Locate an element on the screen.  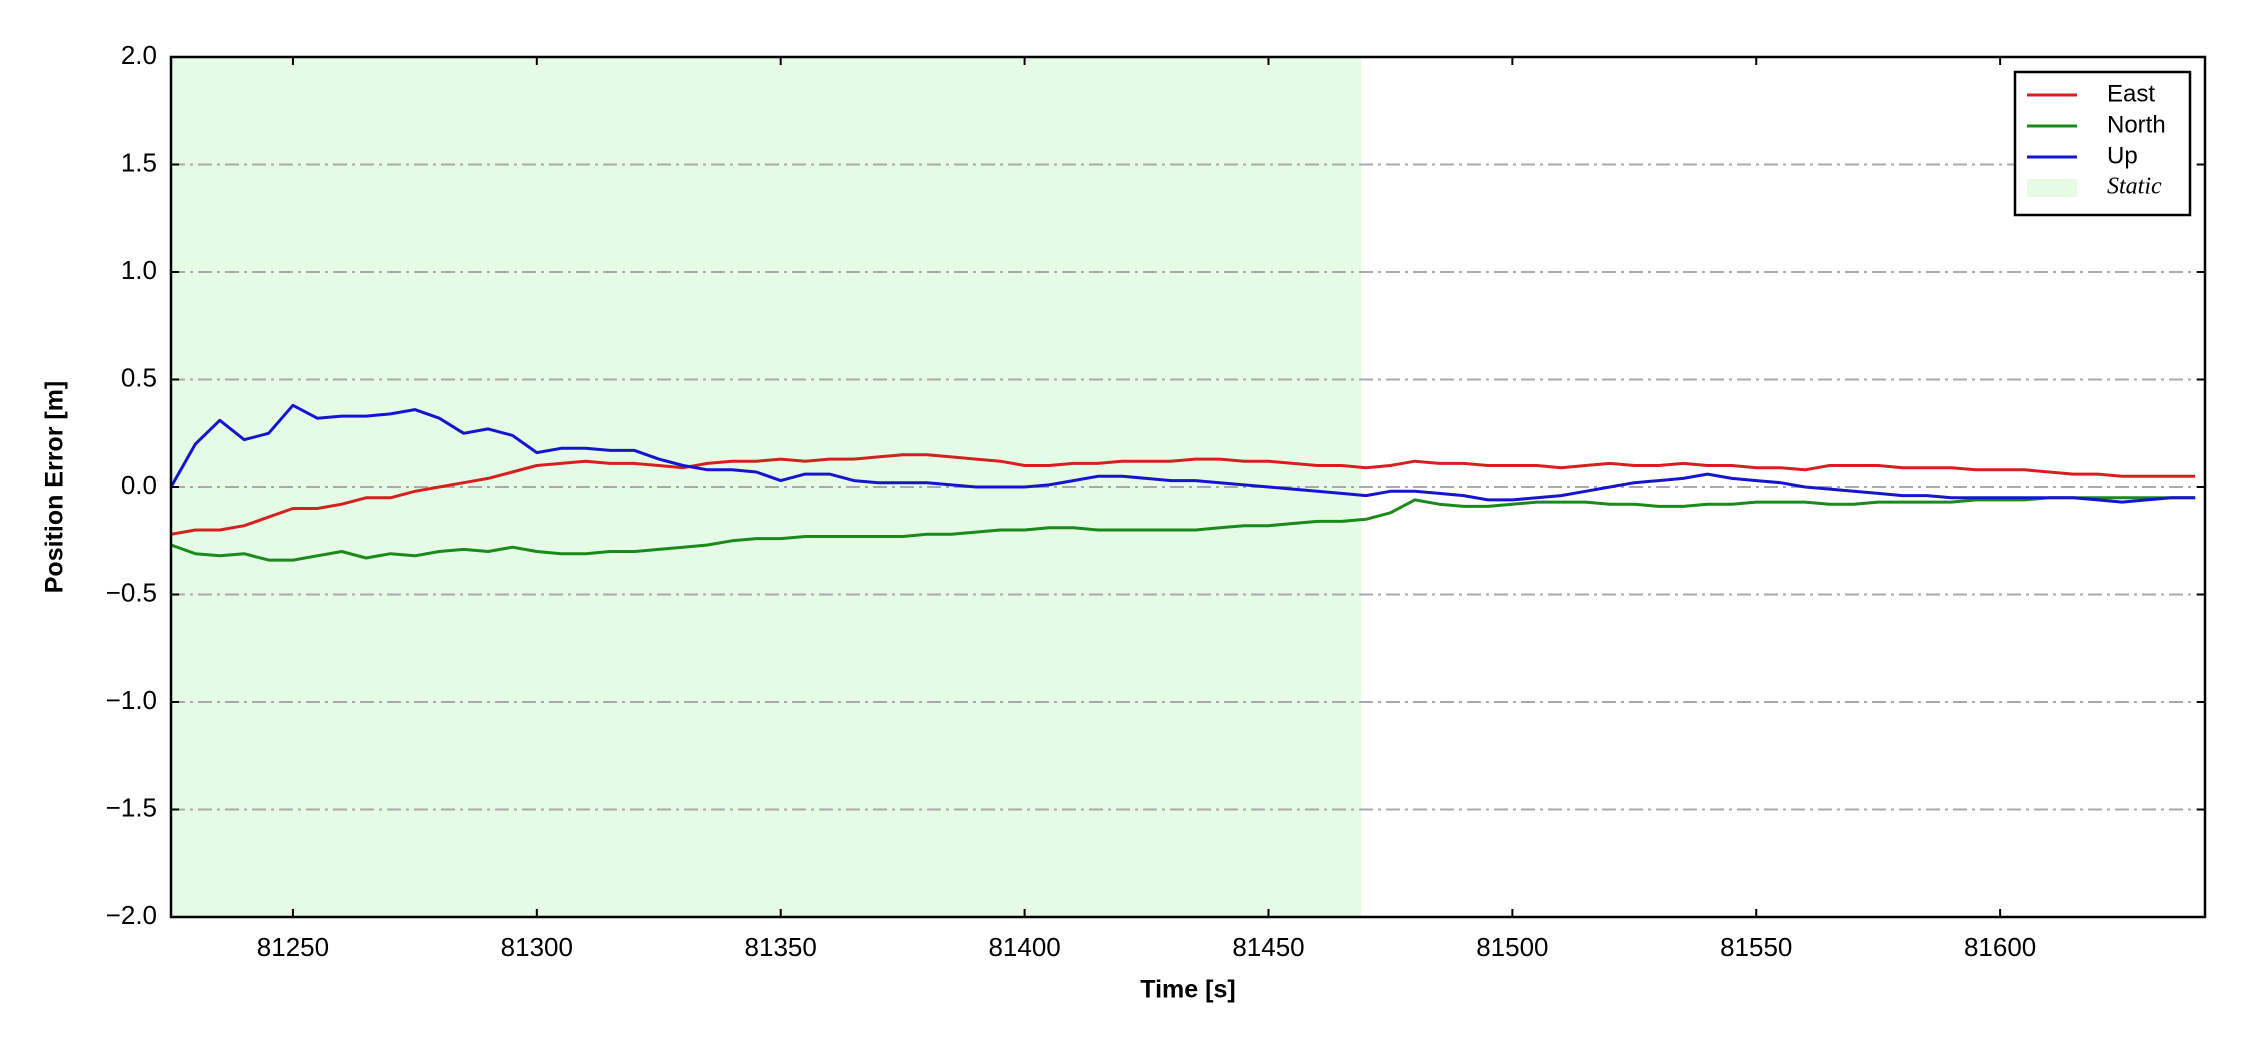
x-tick-label: 81250 is located at coordinates (293, 947).